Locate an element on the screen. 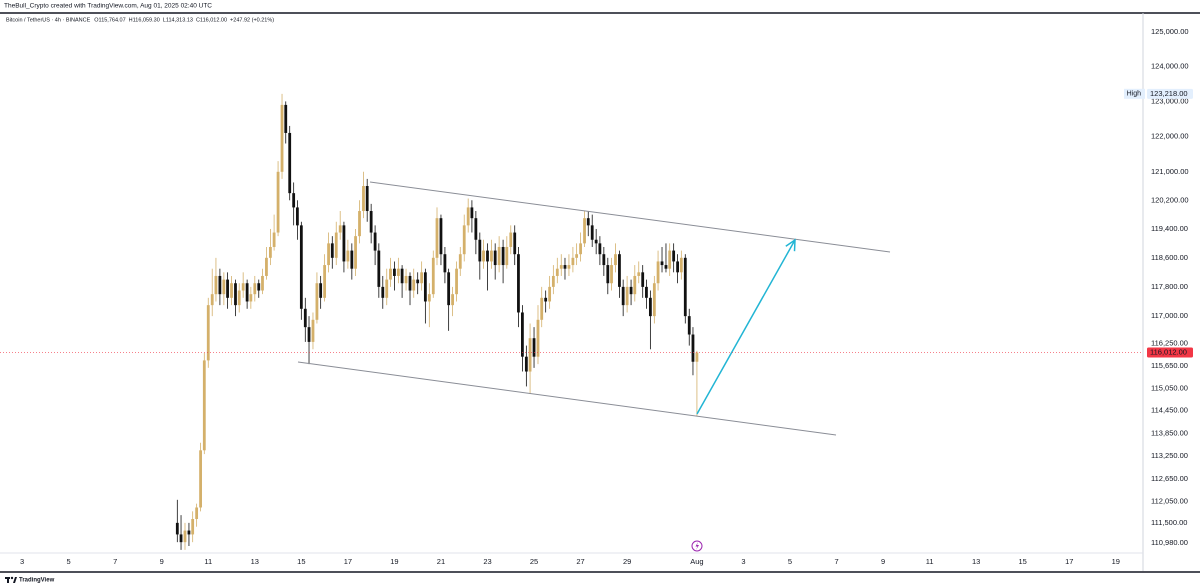 The image size is (1200, 588). y-tick-label: 117,000.00 is located at coordinates (1169, 315).